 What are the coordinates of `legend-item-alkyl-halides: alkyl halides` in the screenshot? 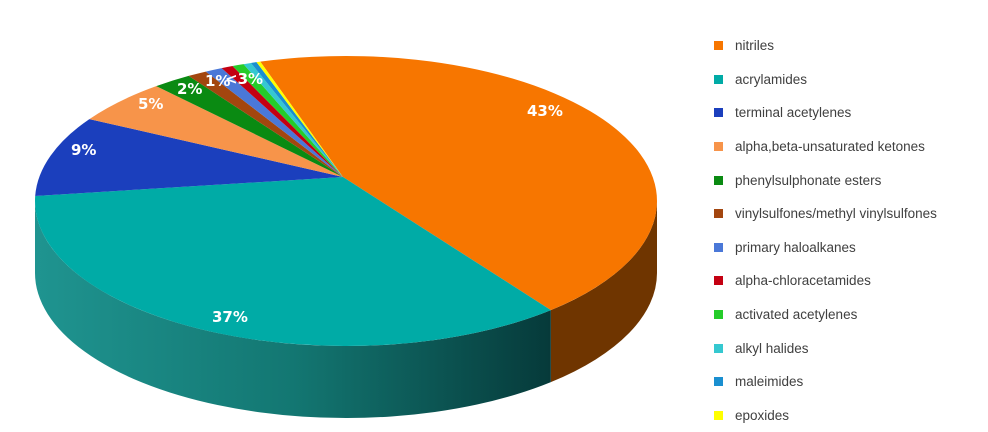 It's located at (825, 348).